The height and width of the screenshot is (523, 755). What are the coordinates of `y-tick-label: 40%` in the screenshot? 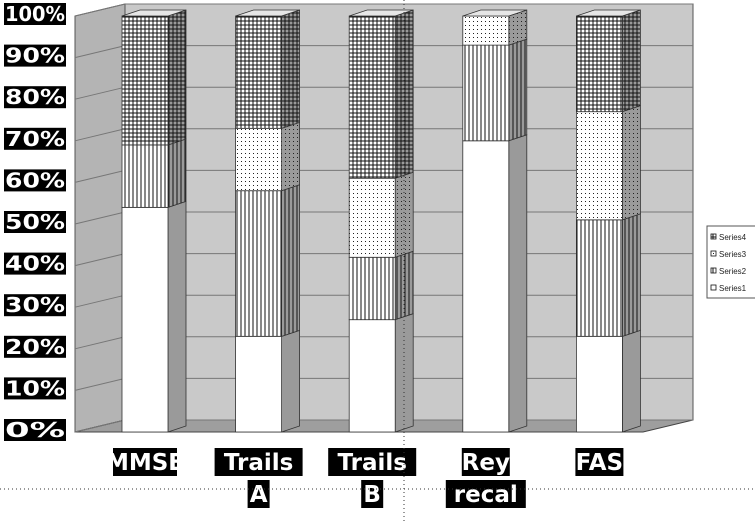 It's located at (35, 264).